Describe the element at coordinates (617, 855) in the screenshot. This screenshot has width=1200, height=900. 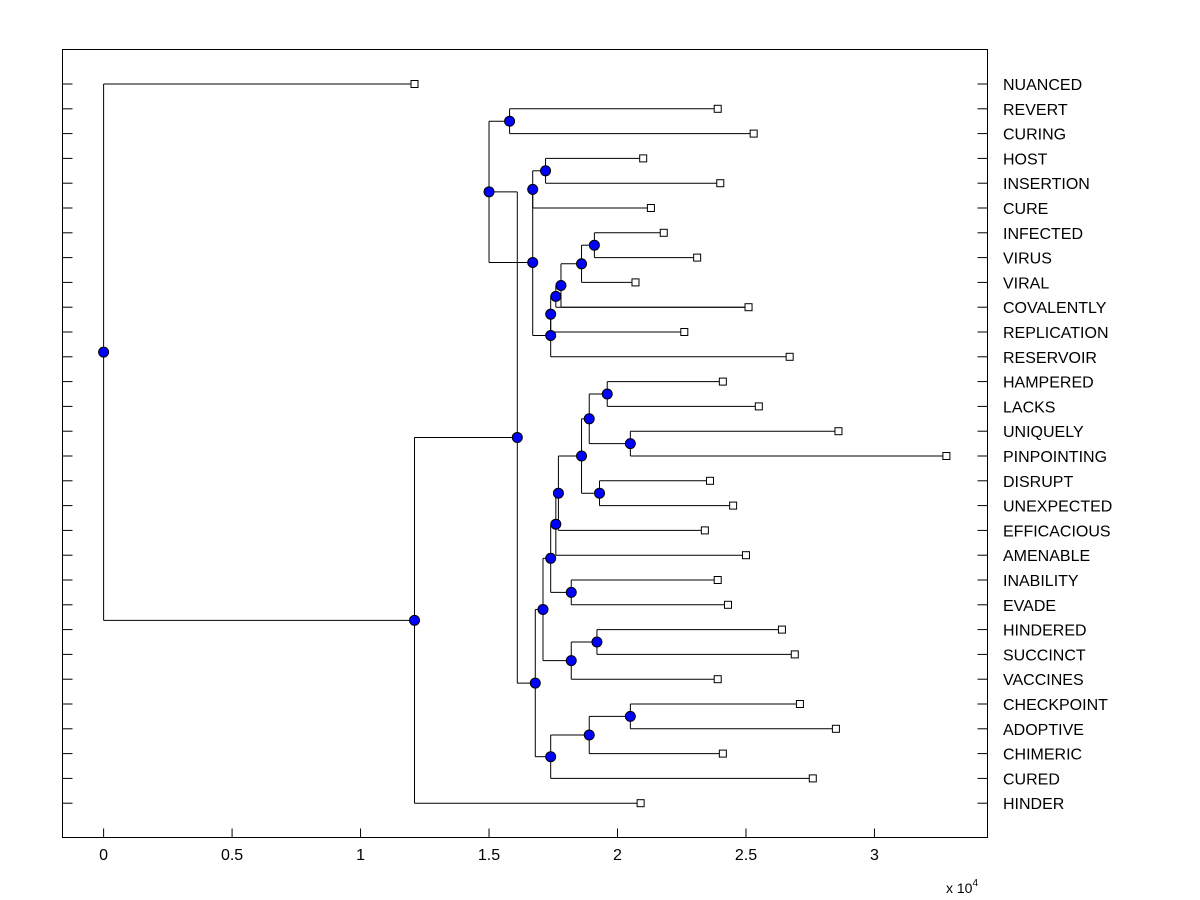
I see `x-tick-label: 2` at that location.